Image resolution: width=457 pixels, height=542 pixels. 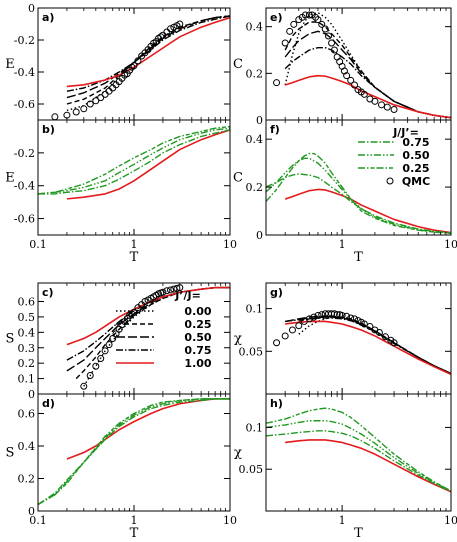 What do you see at coordinates (24, 40) in the screenshot?
I see `y-tick-label: -0.2` at bounding box center [24, 40].